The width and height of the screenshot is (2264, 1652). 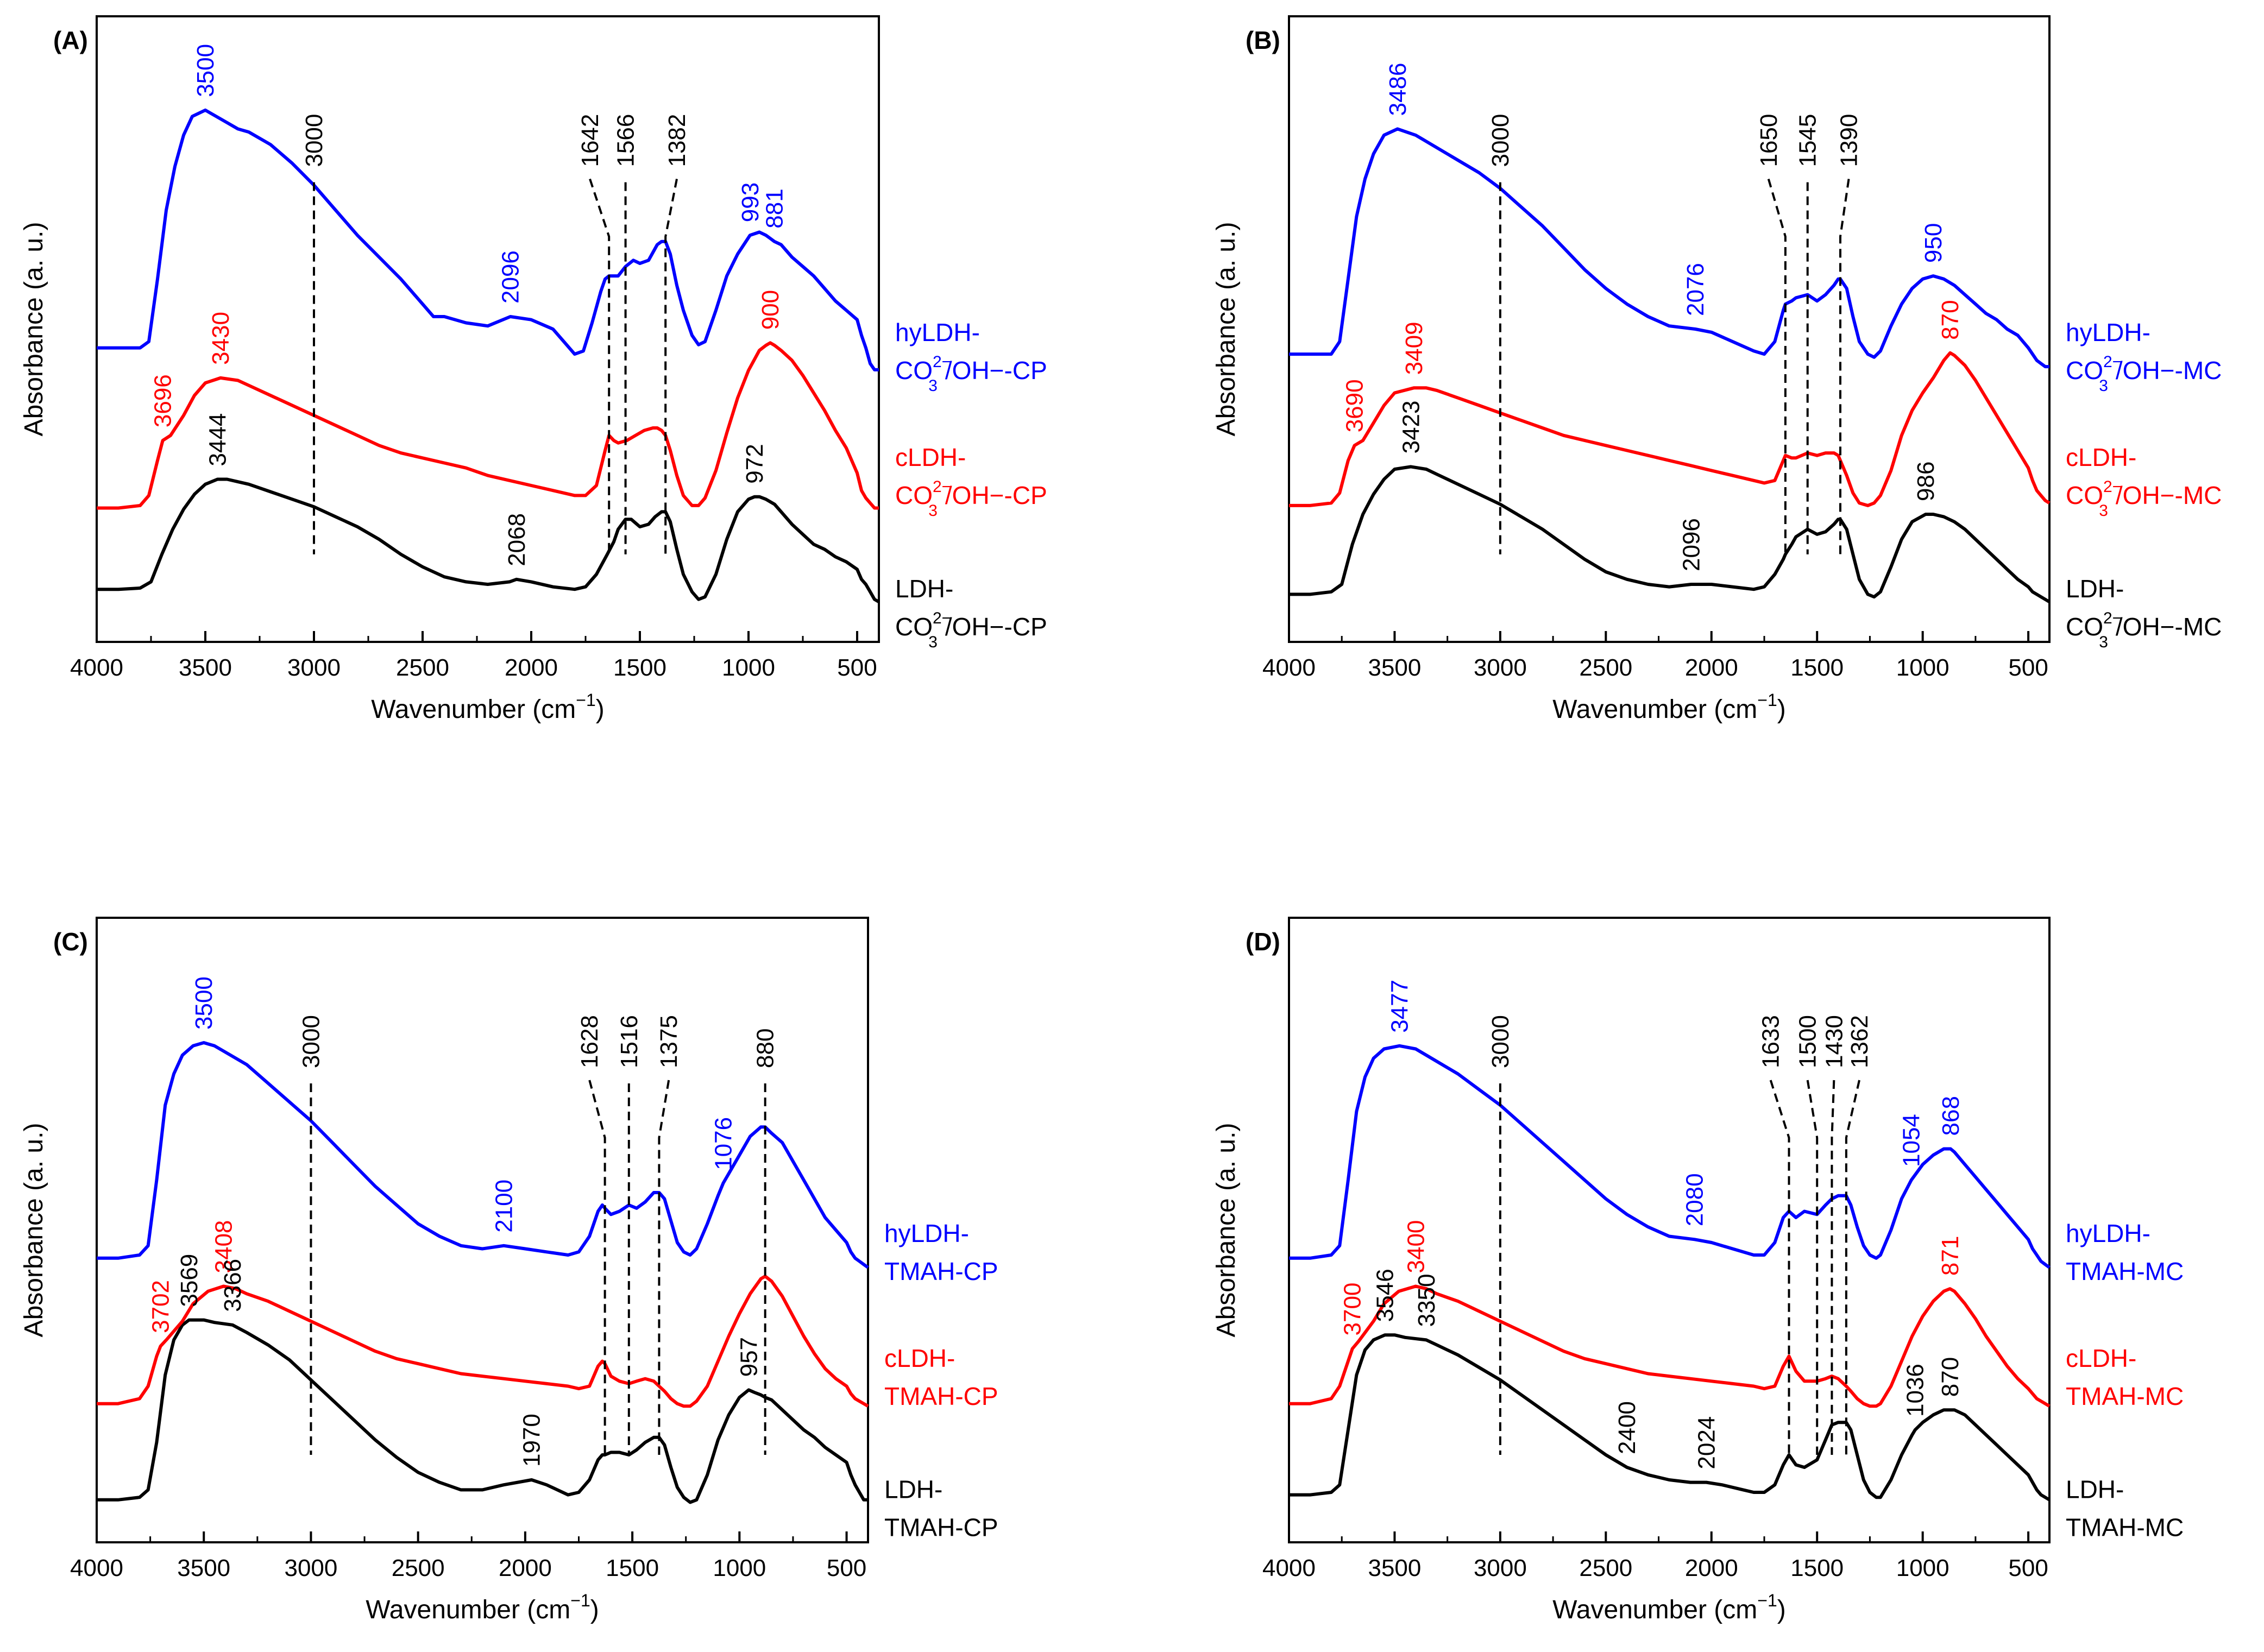 What do you see at coordinates (629, 1041) in the screenshot?
I see `guide-label: 1516` at bounding box center [629, 1041].